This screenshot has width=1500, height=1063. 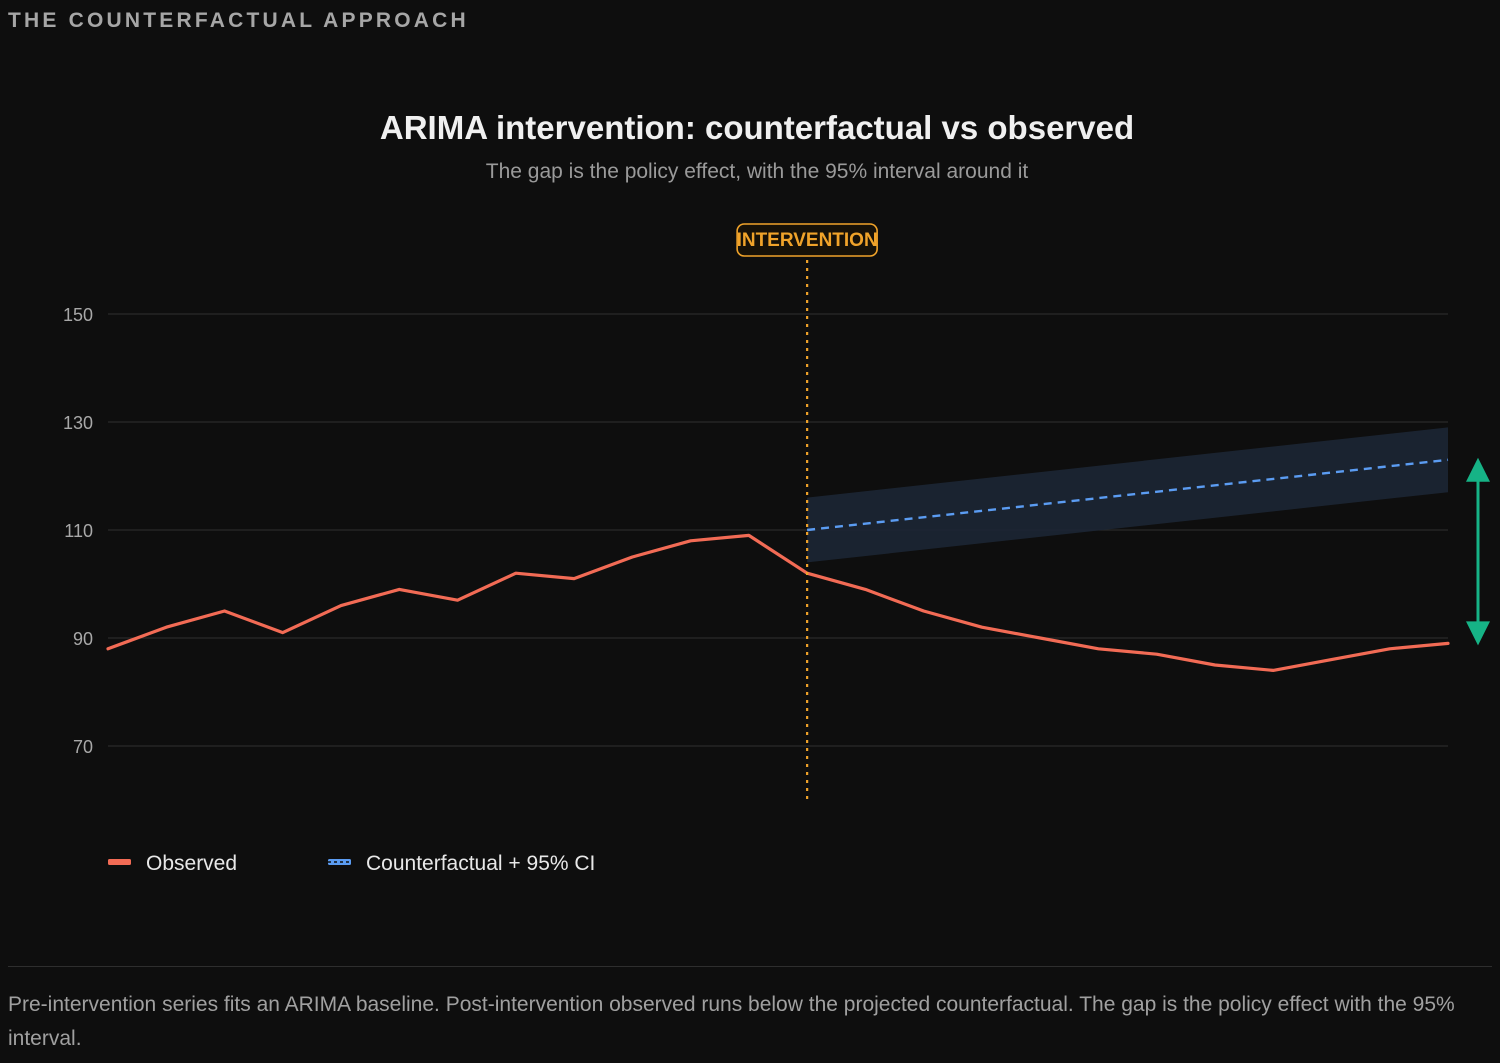 What do you see at coordinates (191, 863) in the screenshot?
I see `legend-label-observed: Observed` at bounding box center [191, 863].